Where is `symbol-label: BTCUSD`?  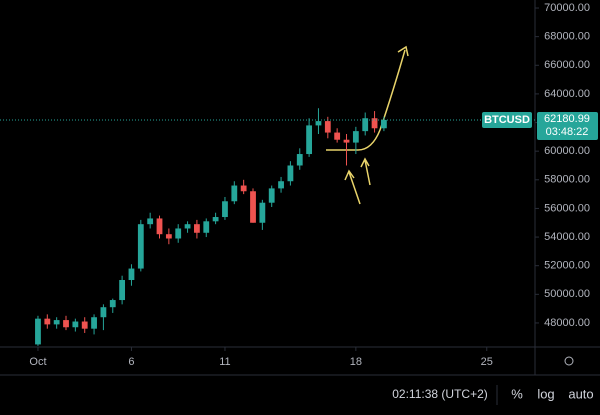
symbol-label: BTCUSD is located at coordinates (507, 120).